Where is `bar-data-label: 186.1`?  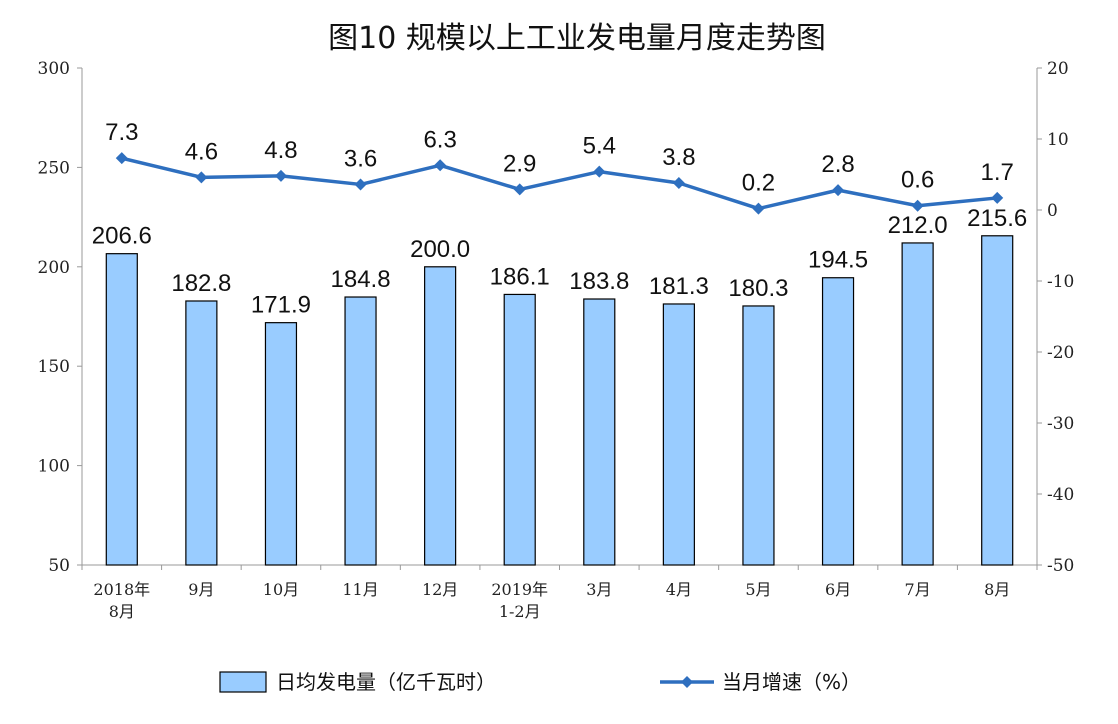
bar-data-label: 186.1 is located at coordinates (520, 276).